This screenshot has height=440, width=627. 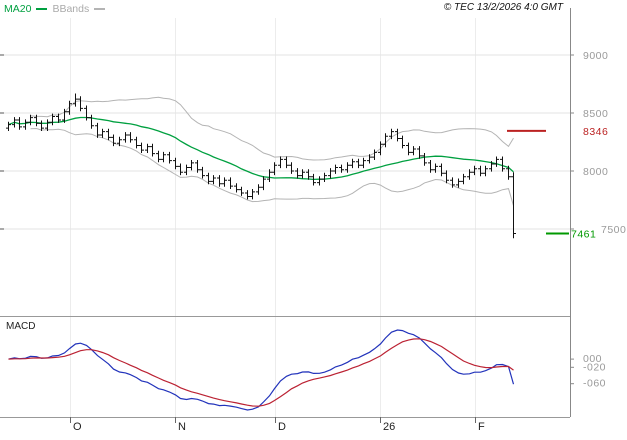 I want to click on bband-upper-line, so click(x=272, y=128).